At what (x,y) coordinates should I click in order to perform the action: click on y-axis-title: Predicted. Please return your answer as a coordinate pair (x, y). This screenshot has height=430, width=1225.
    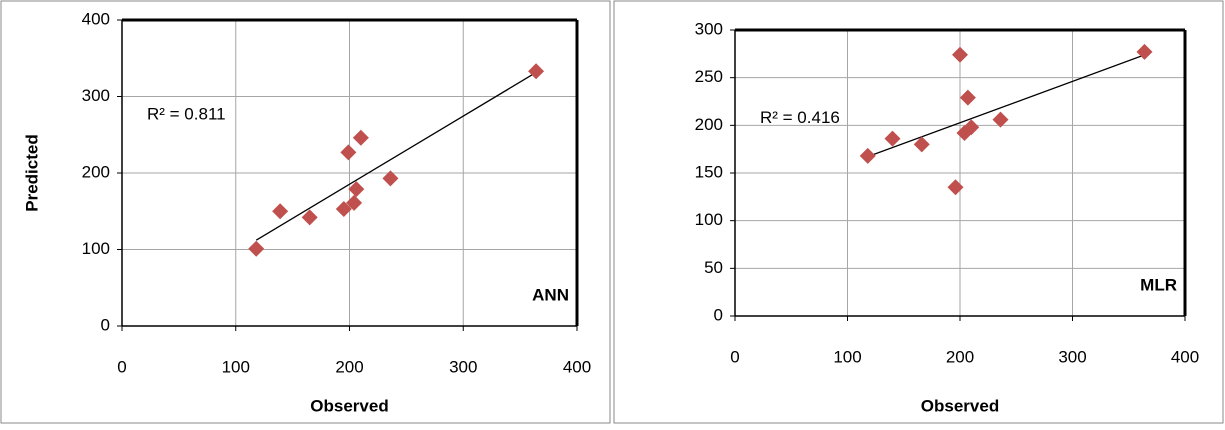
    Looking at the image, I should click on (31, 172).